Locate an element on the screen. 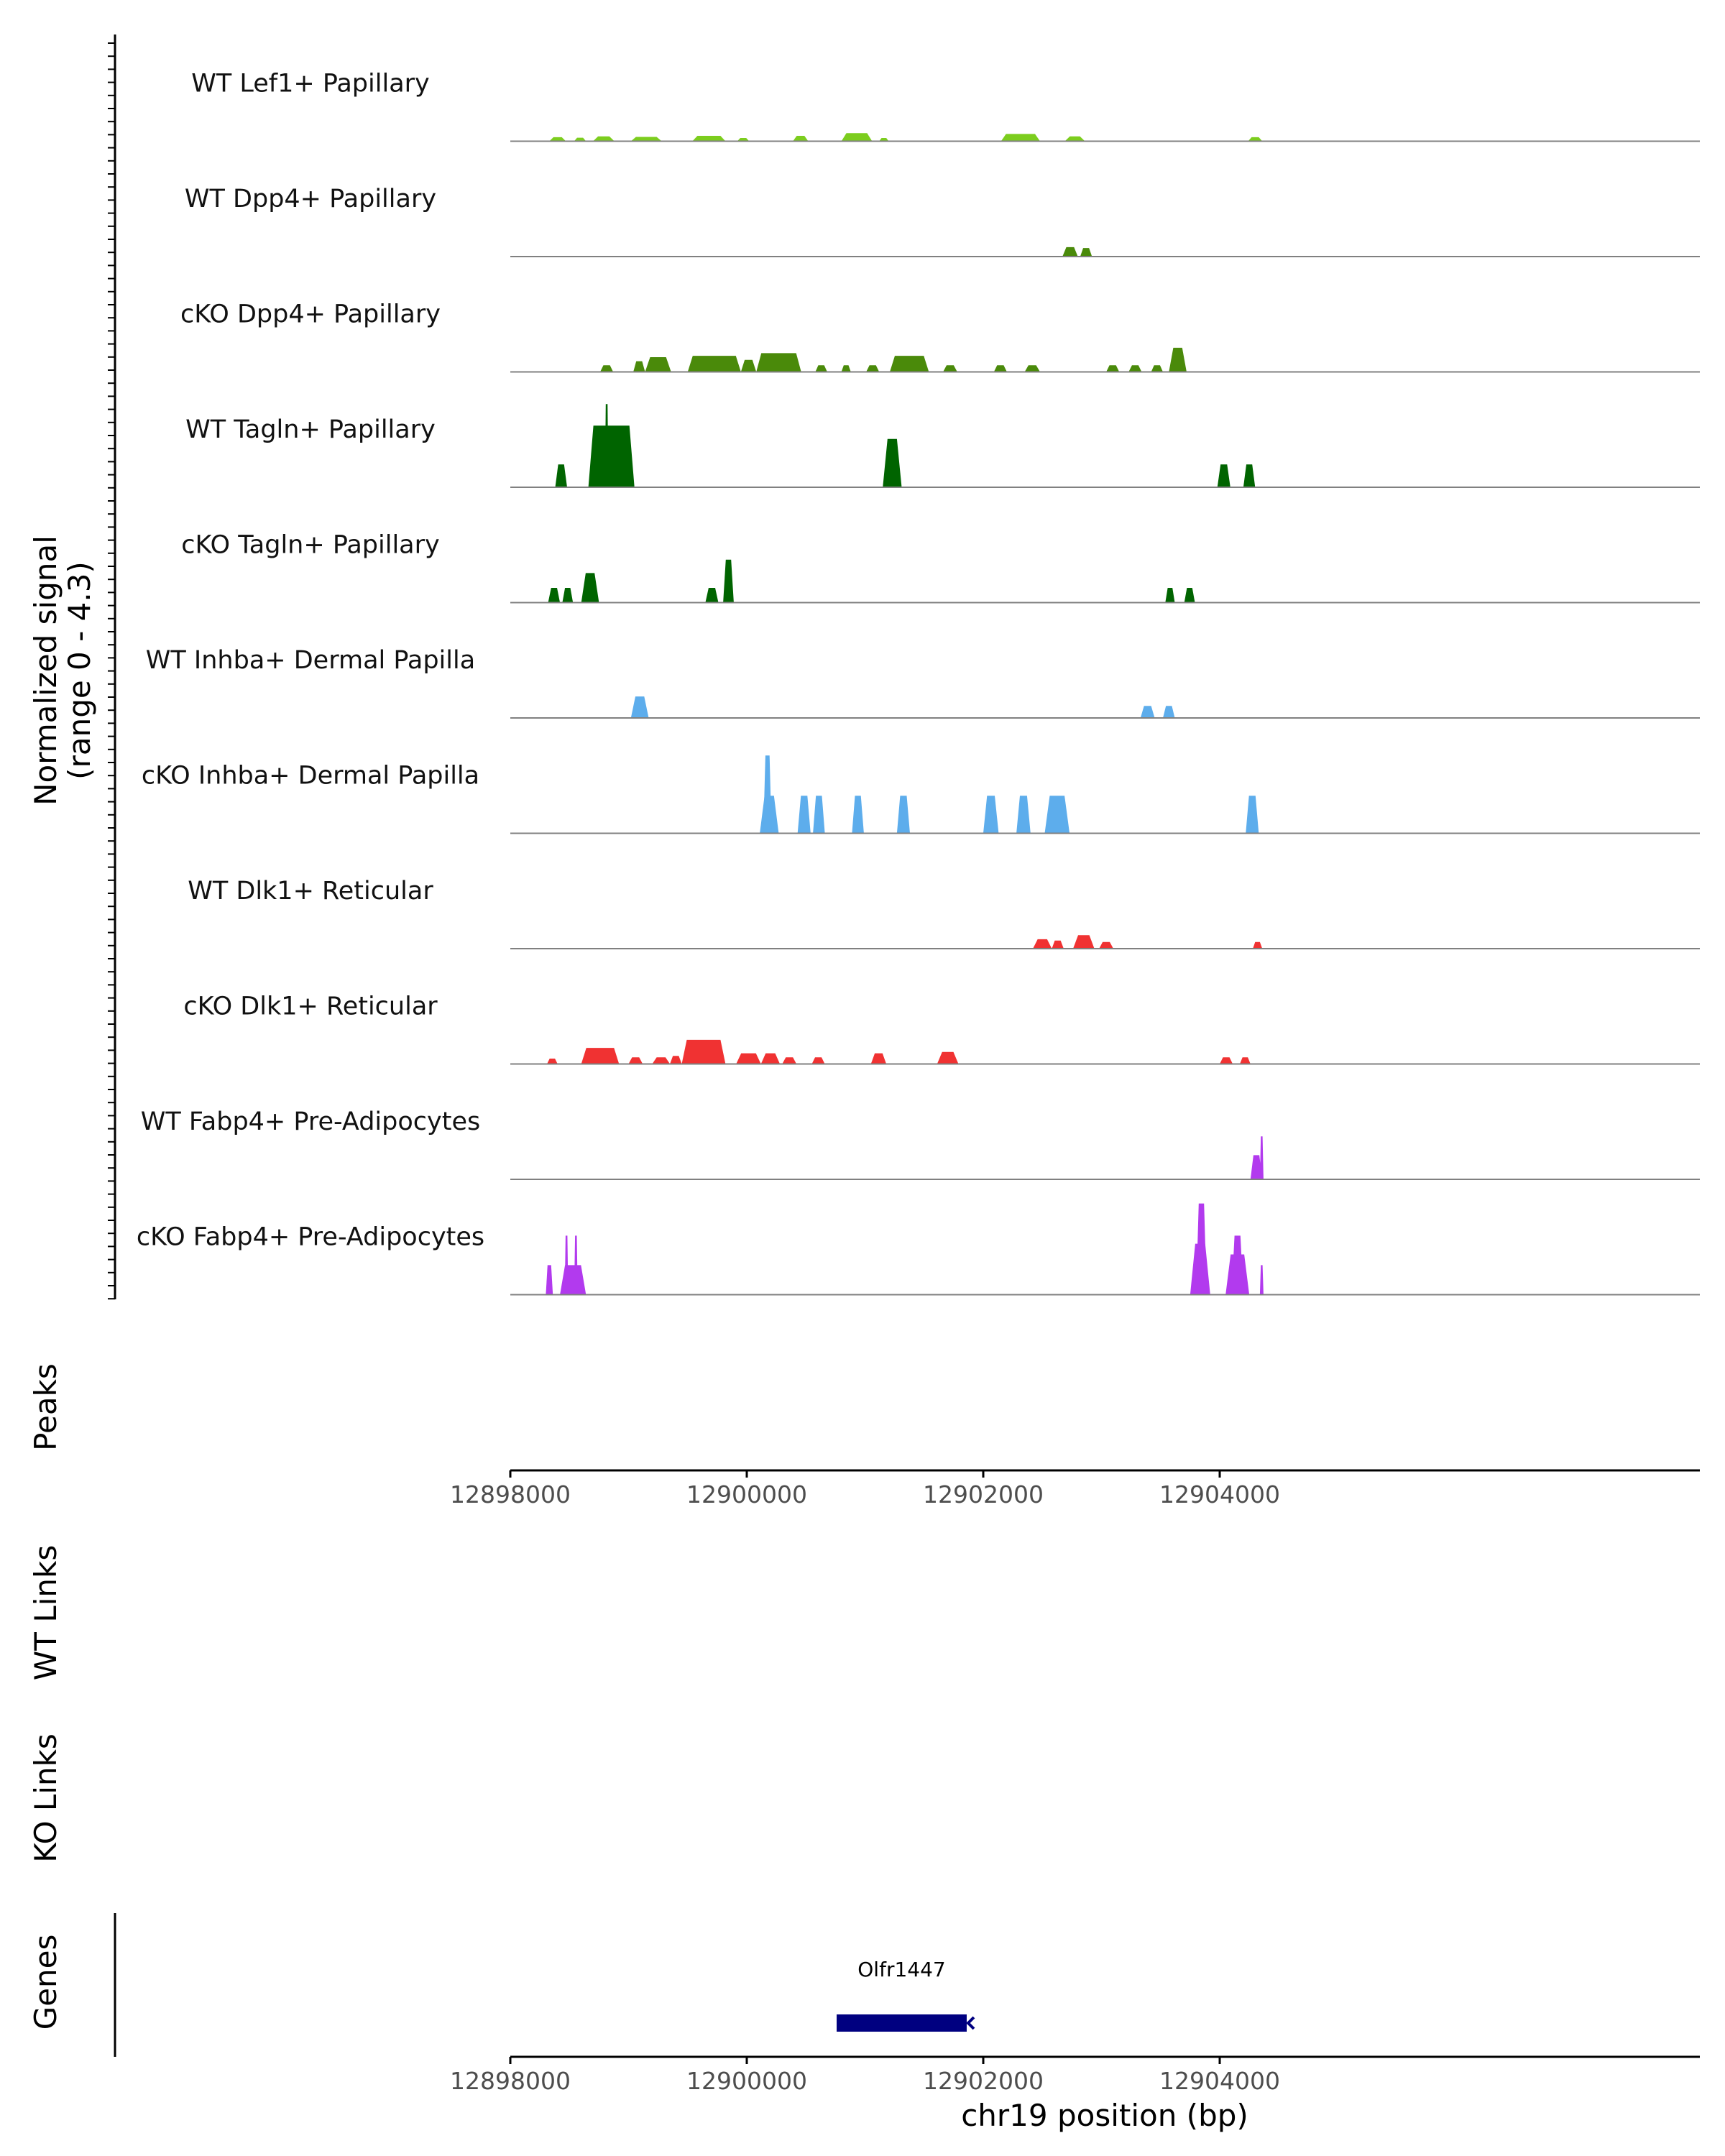 This screenshot has height=2156, width=1725. gene-name: Olfr1447 is located at coordinates (901, 1970).